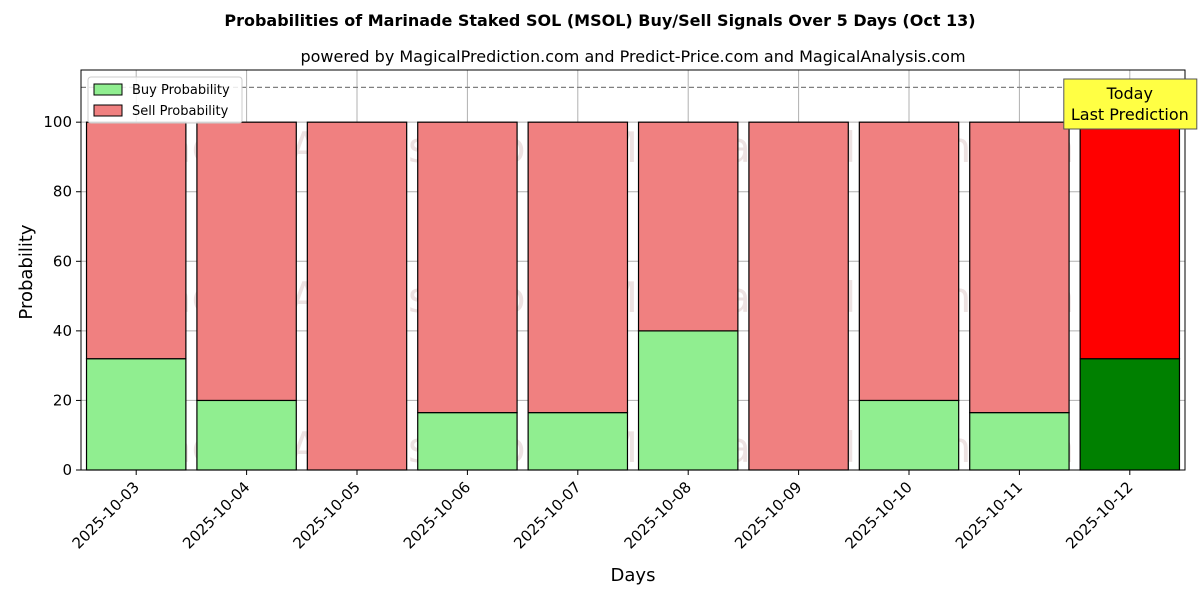 The height and width of the screenshot is (600, 1200). What do you see at coordinates (180, 111) in the screenshot?
I see `legend-label: Sell Probability` at bounding box center [180, 111].